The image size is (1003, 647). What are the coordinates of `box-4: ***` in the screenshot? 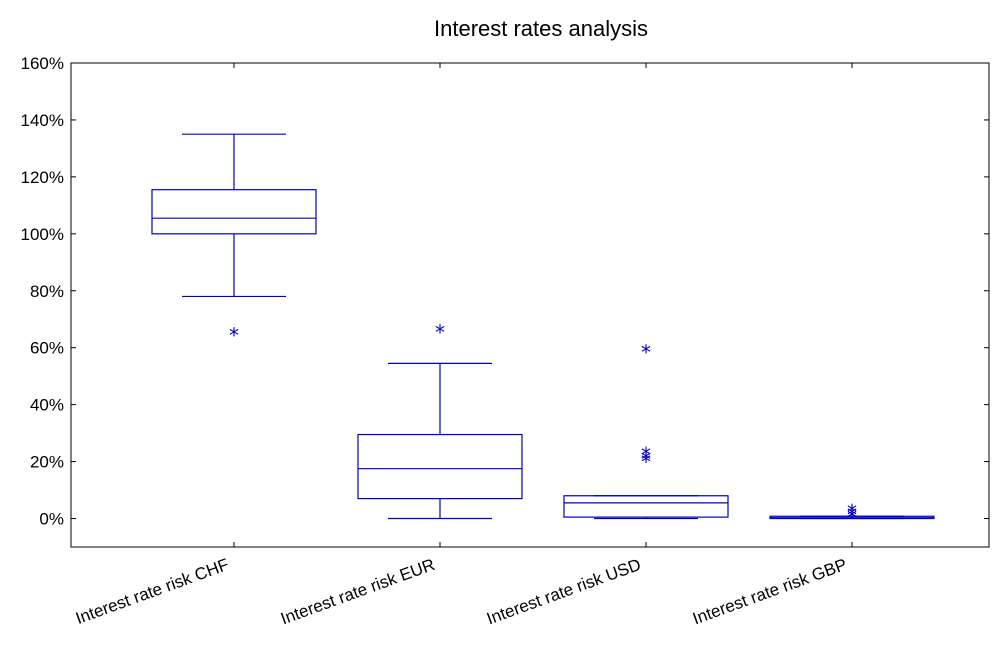 It's located at (852, 515).